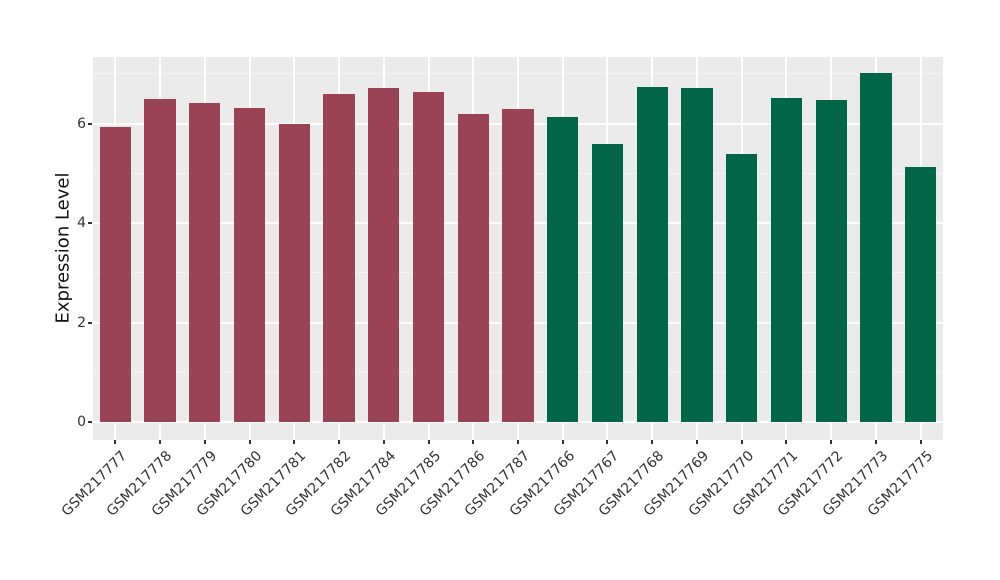  I want to click on bar-GSM217771, so click(786, 260).